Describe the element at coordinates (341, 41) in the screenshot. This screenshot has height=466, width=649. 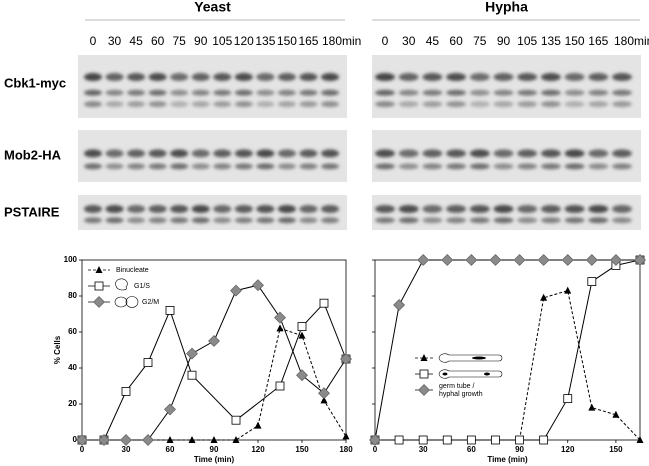
I see `lane-label: 180min` at that location.